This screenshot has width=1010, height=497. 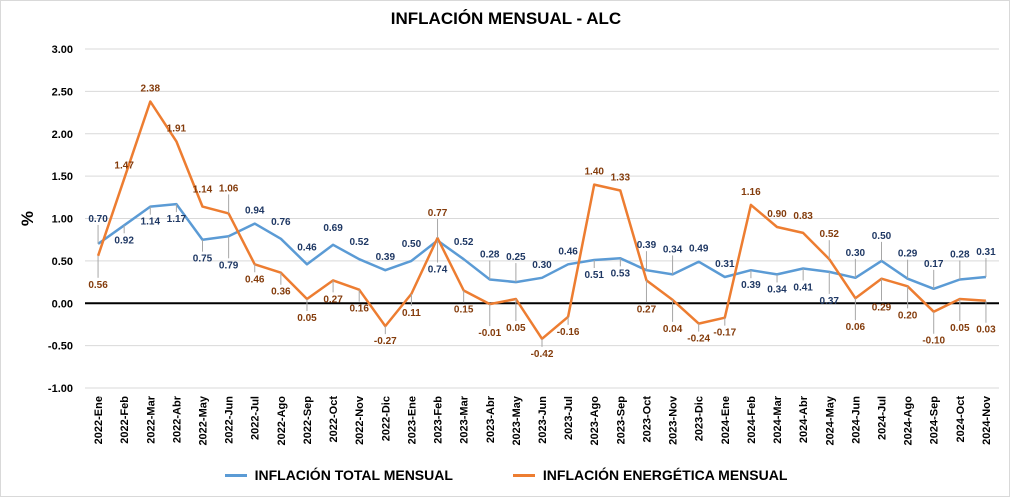 What do you see at coordinates (506, 18) in the screenshot?
I see `chart-title: INFLACIÓN MENSUAL - ALC` at bounding box center [506, 18].